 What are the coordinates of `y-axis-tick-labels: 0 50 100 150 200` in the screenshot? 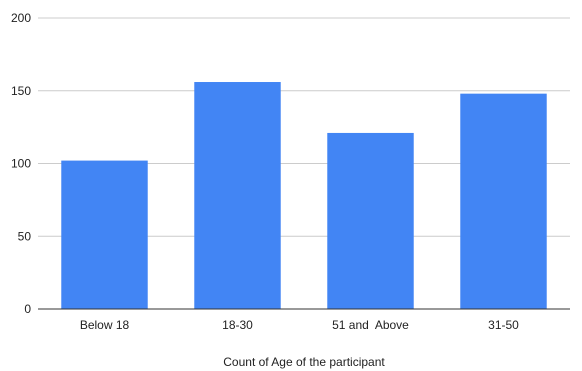 It's located at (21, 163).